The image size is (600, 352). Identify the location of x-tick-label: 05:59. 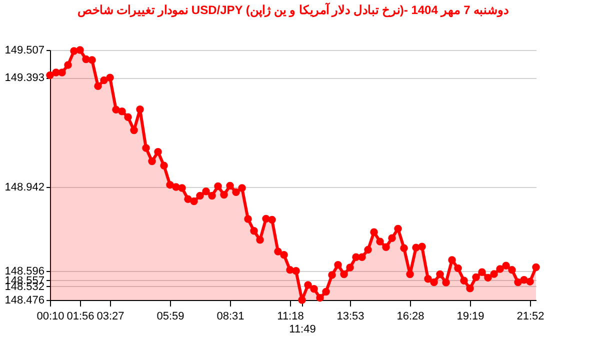
(170, 316).